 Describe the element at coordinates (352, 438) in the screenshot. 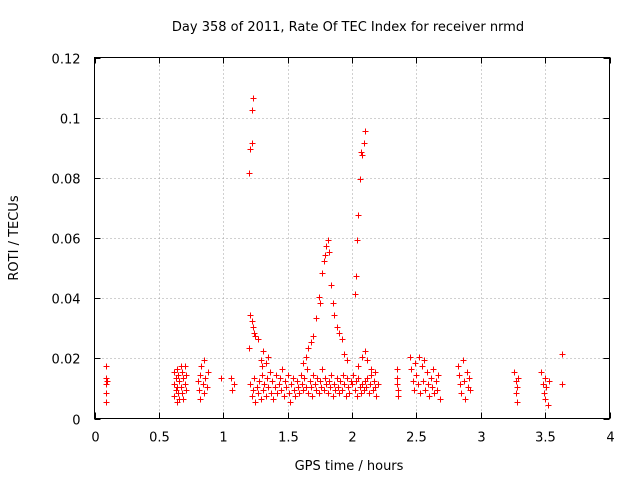

I see `x-tick-label: 2` at that location.